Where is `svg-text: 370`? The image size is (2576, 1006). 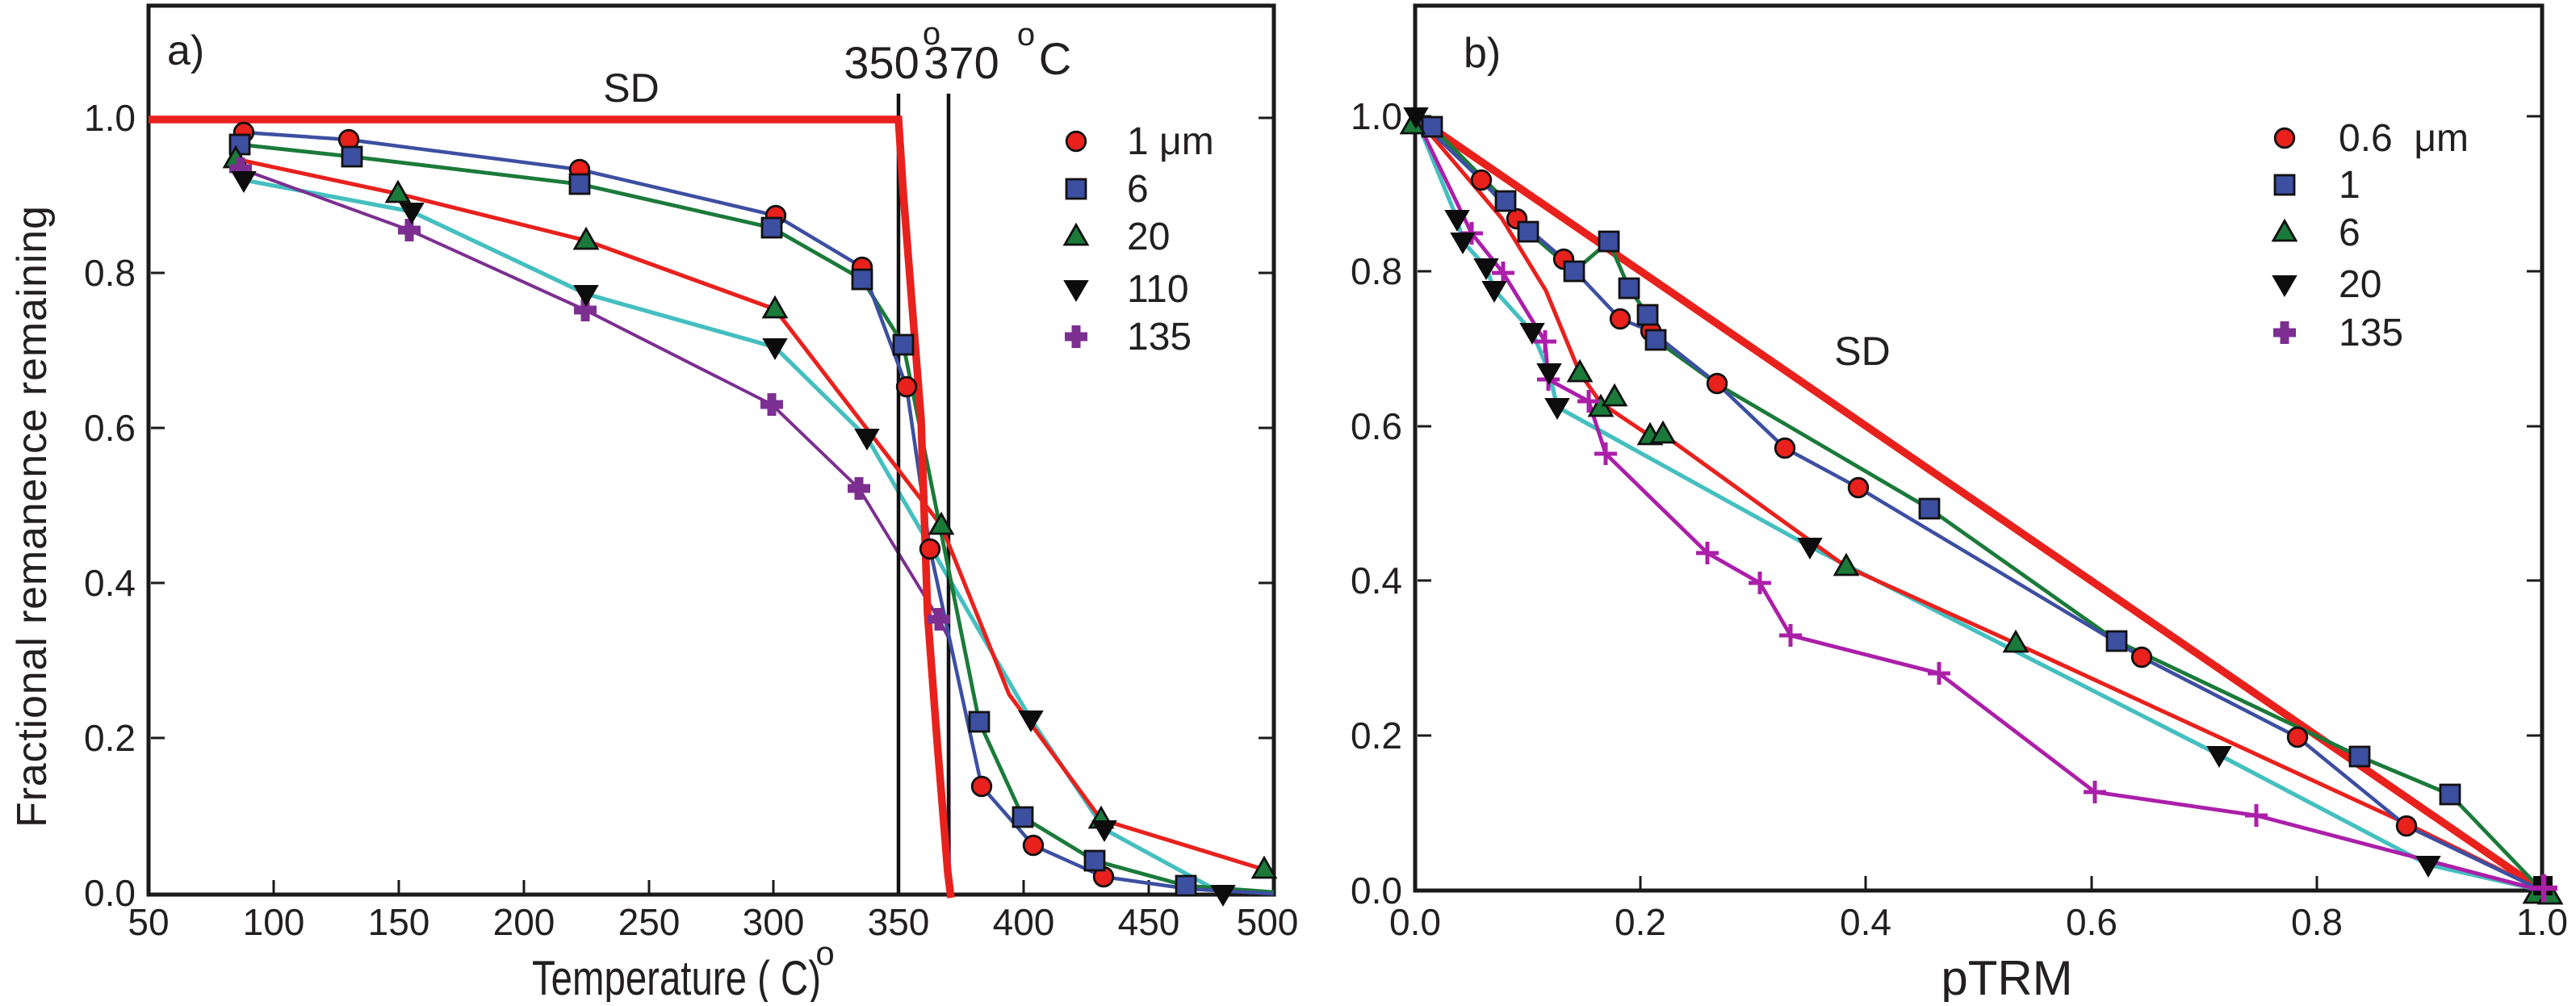
svg-text: 370 is located at coordinates (961, 62).